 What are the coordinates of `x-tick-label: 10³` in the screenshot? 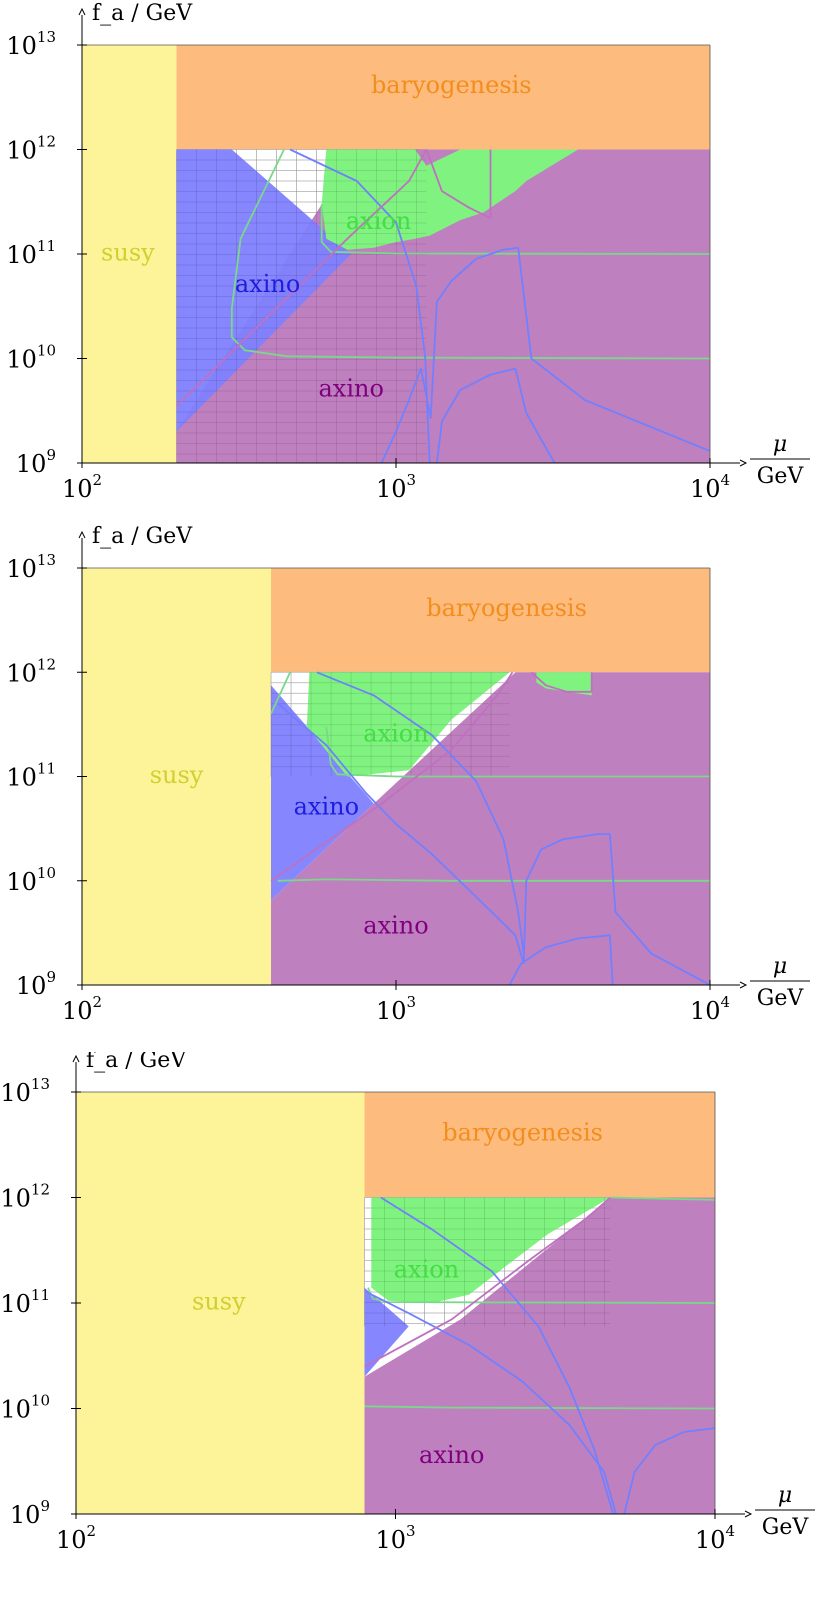 It's located at (395, 1538).